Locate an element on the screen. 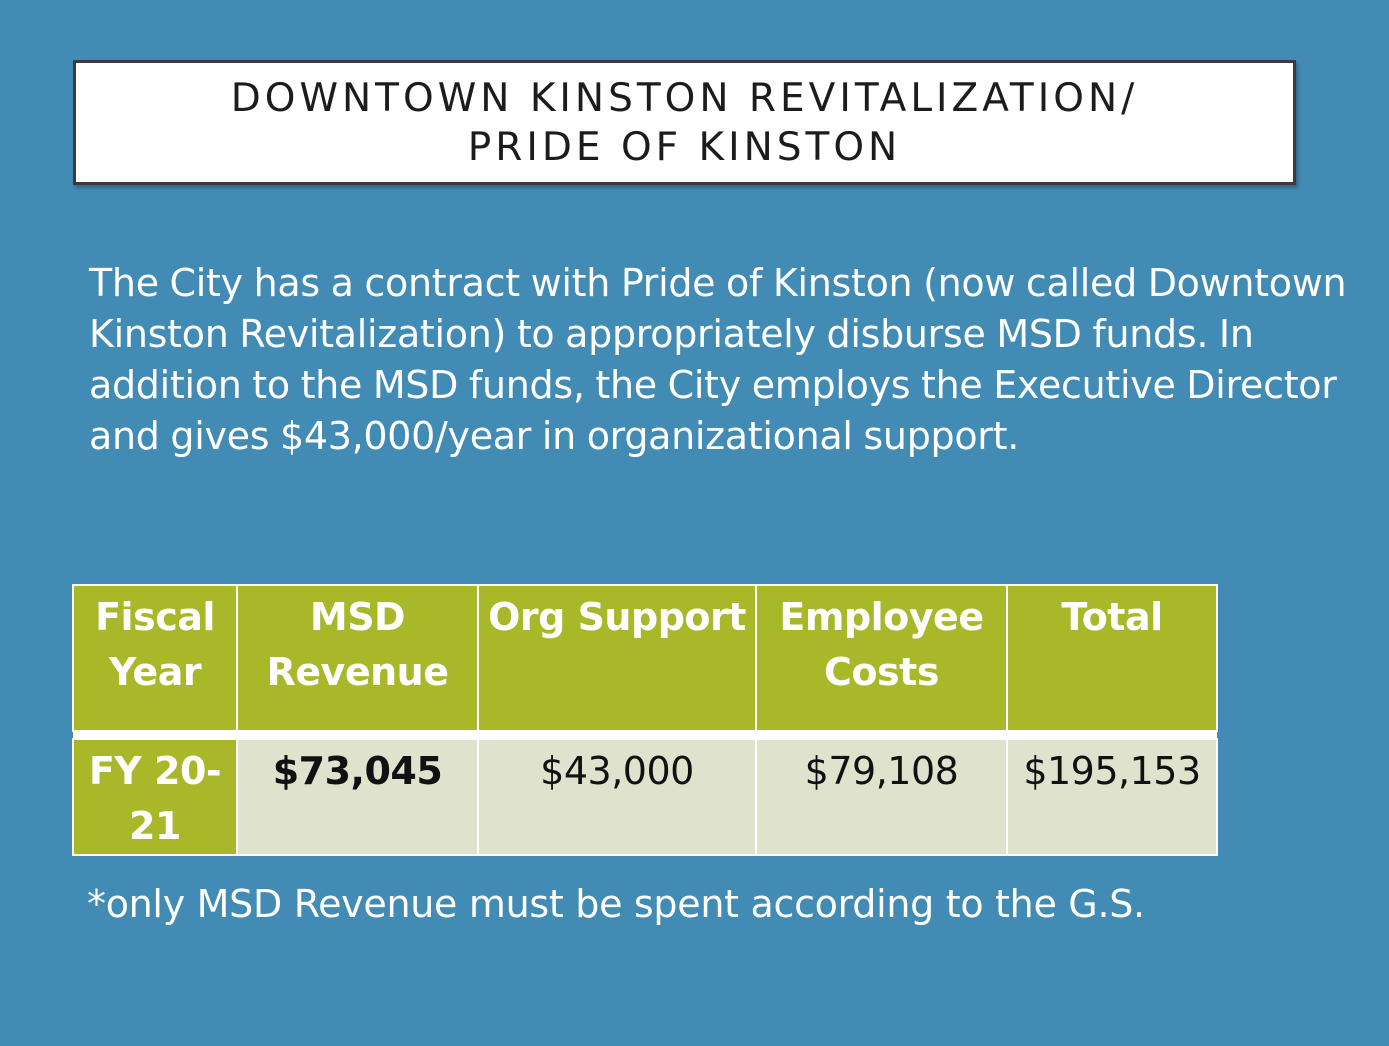 This screenshot has width=1389, height=1046. header-org-support: Org Support is located at coordinates (617, 658).